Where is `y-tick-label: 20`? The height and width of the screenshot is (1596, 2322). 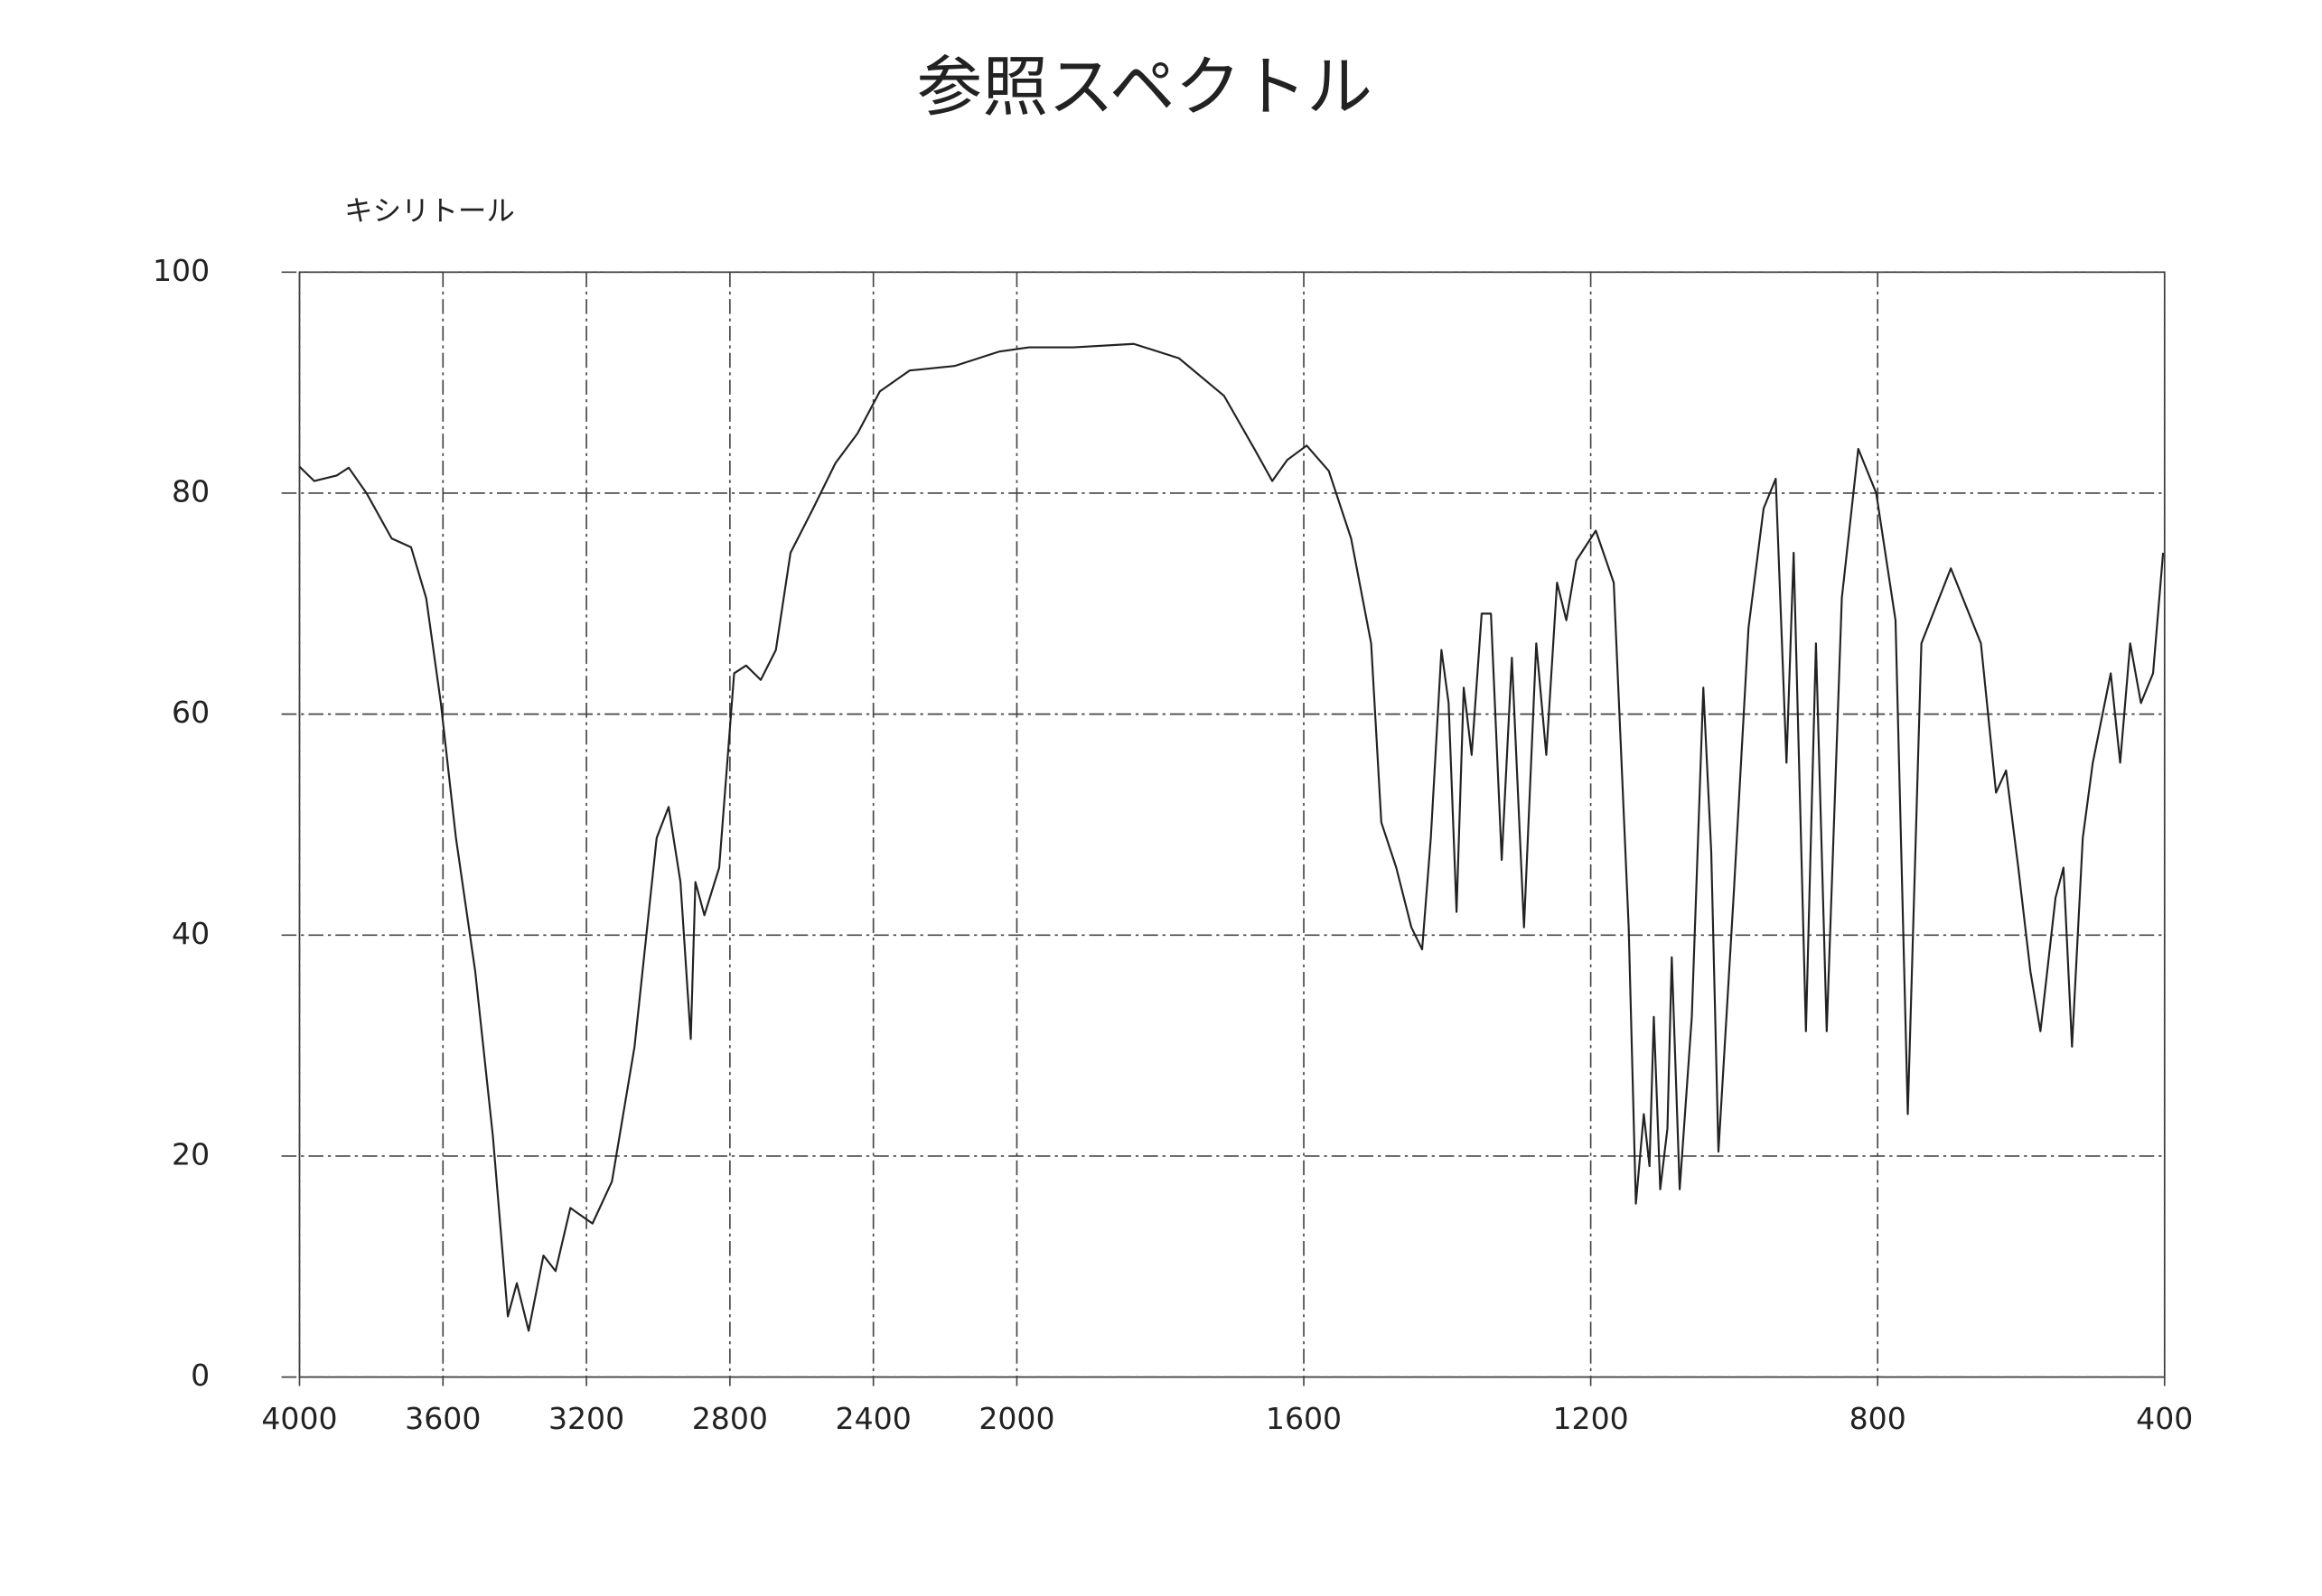
y-tick-label: 20 is located at coordinates (191, 1153).